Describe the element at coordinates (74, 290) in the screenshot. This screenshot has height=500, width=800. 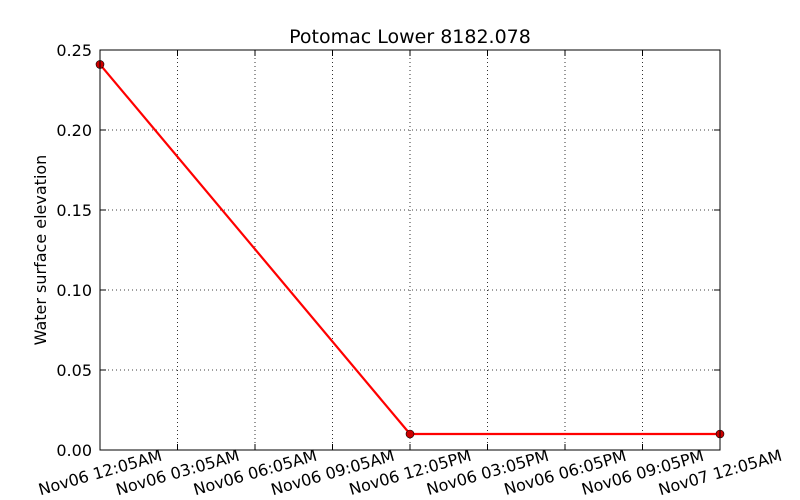
I see `y-tick-label: 0.10` at that location.